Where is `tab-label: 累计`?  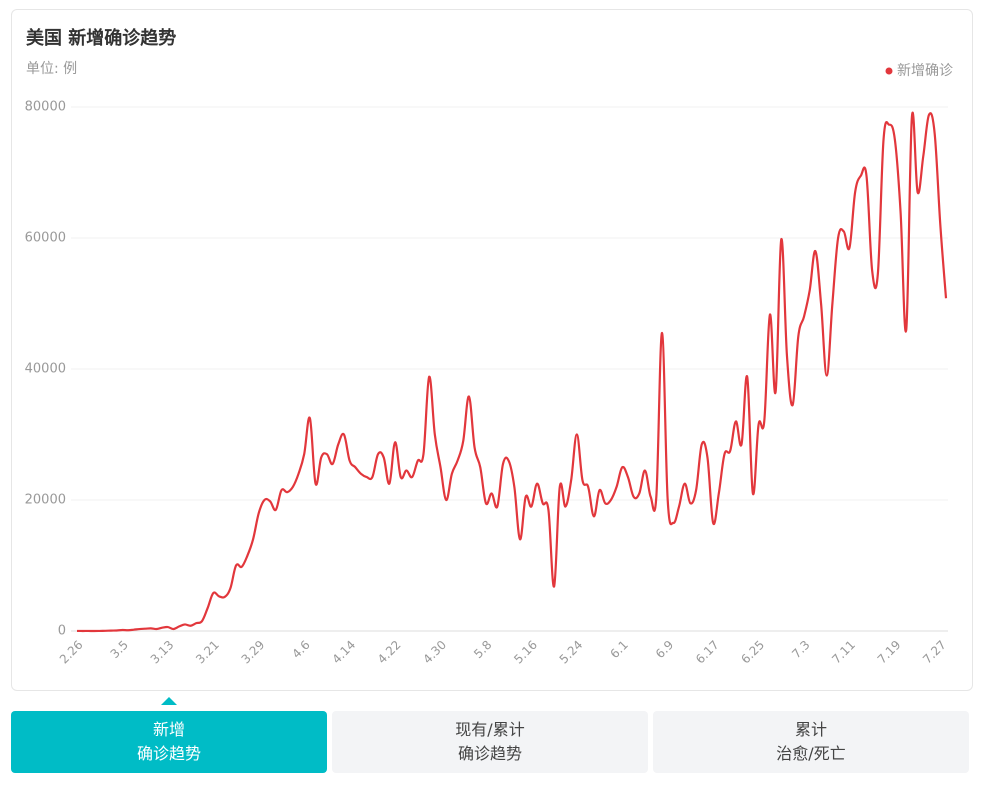
tab-label: 累计 is located at coordinates (810, 729).